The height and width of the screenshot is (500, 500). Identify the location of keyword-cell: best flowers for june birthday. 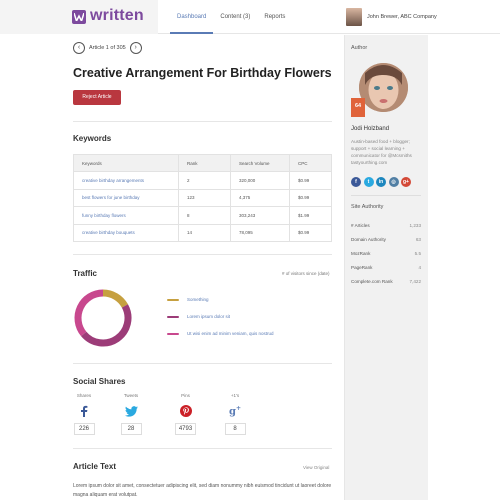
(126, 197).